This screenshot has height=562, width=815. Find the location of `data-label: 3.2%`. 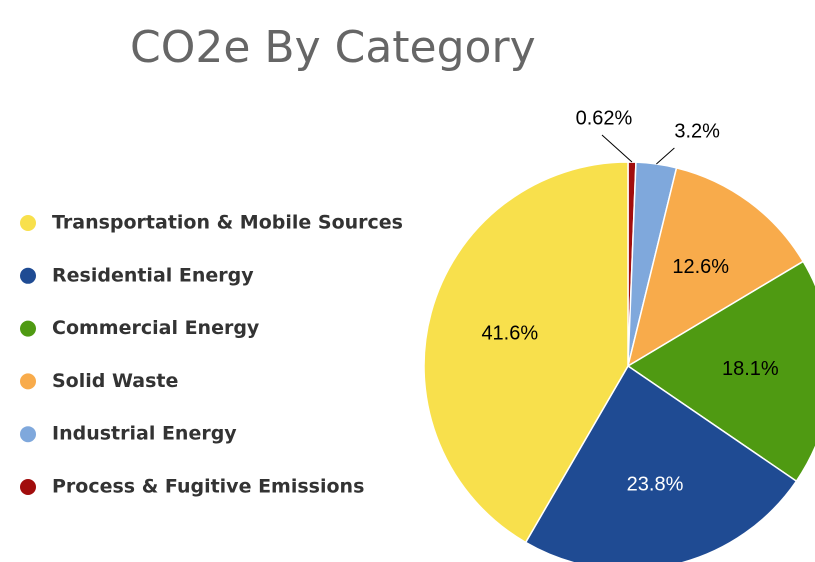

data-label: 3.2% is located at coordinates (697, 131).